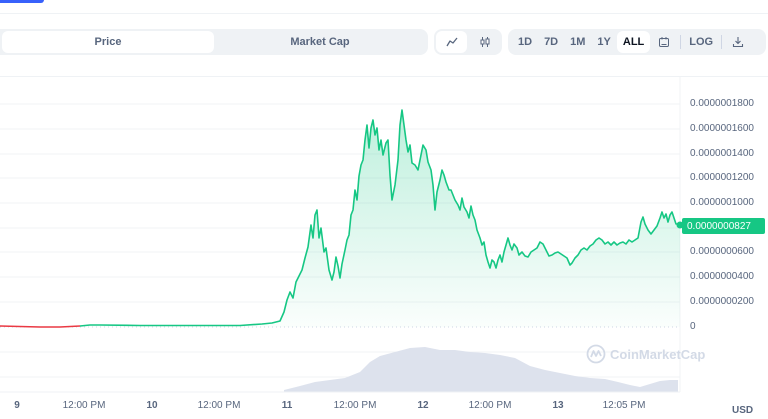 This screenshot has width=768, height=419. Describe the element at coordinates (22, 1) in the screenshot. I see `top-accent-bar` at that location.